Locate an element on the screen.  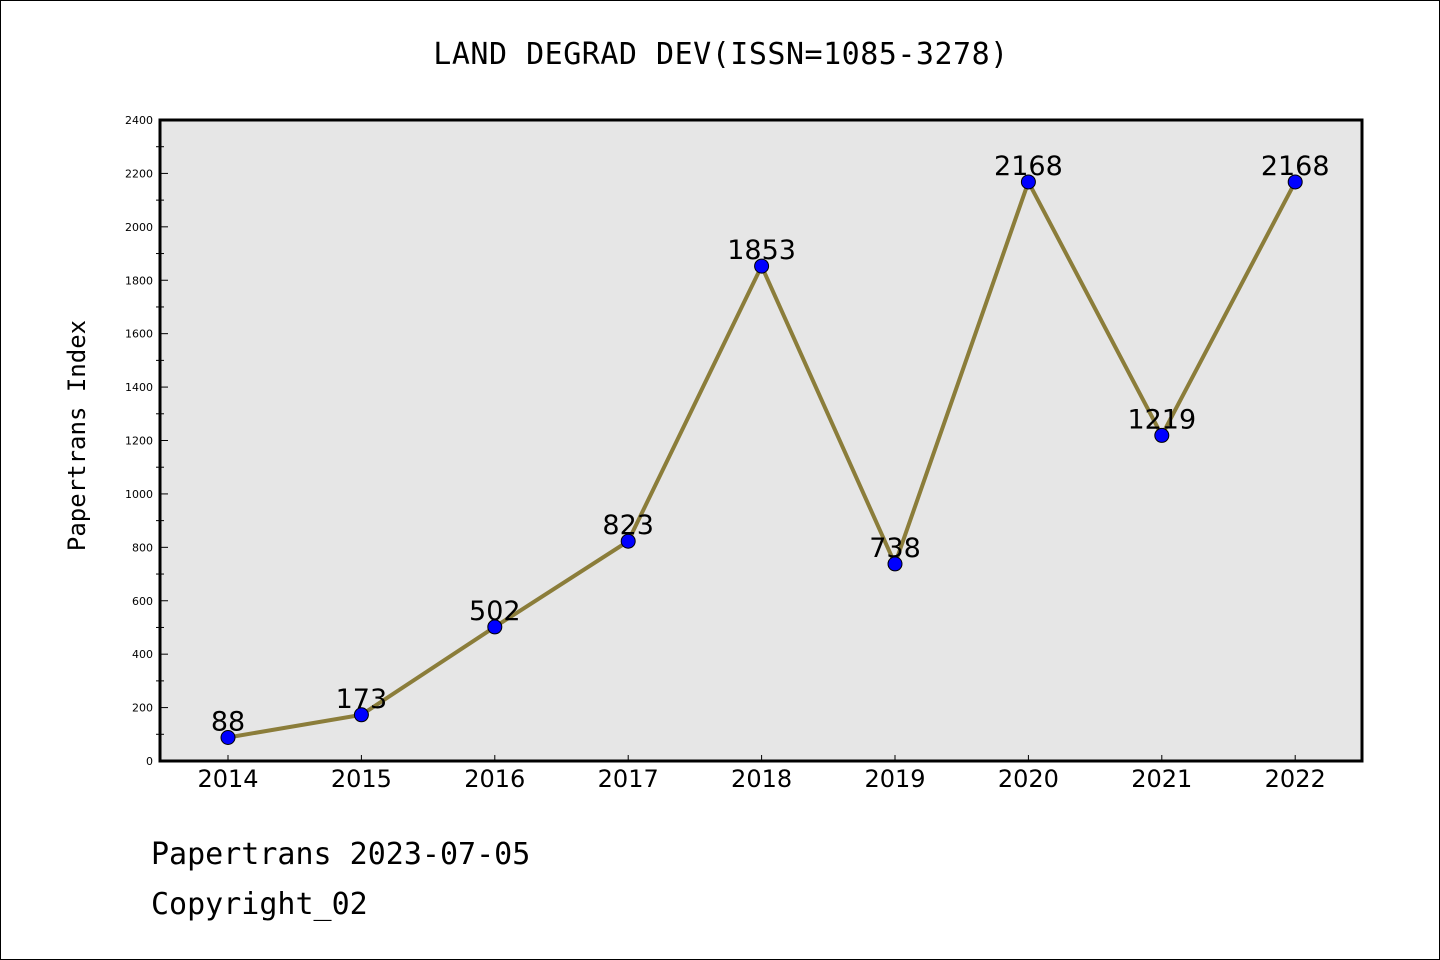
y-tick-label: 2200 is located at coordinates (139, 173).